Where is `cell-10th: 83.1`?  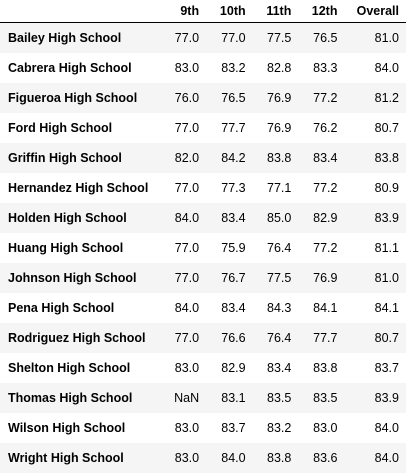
cell-10th: 83.1 is located at coordinates (233, 397).